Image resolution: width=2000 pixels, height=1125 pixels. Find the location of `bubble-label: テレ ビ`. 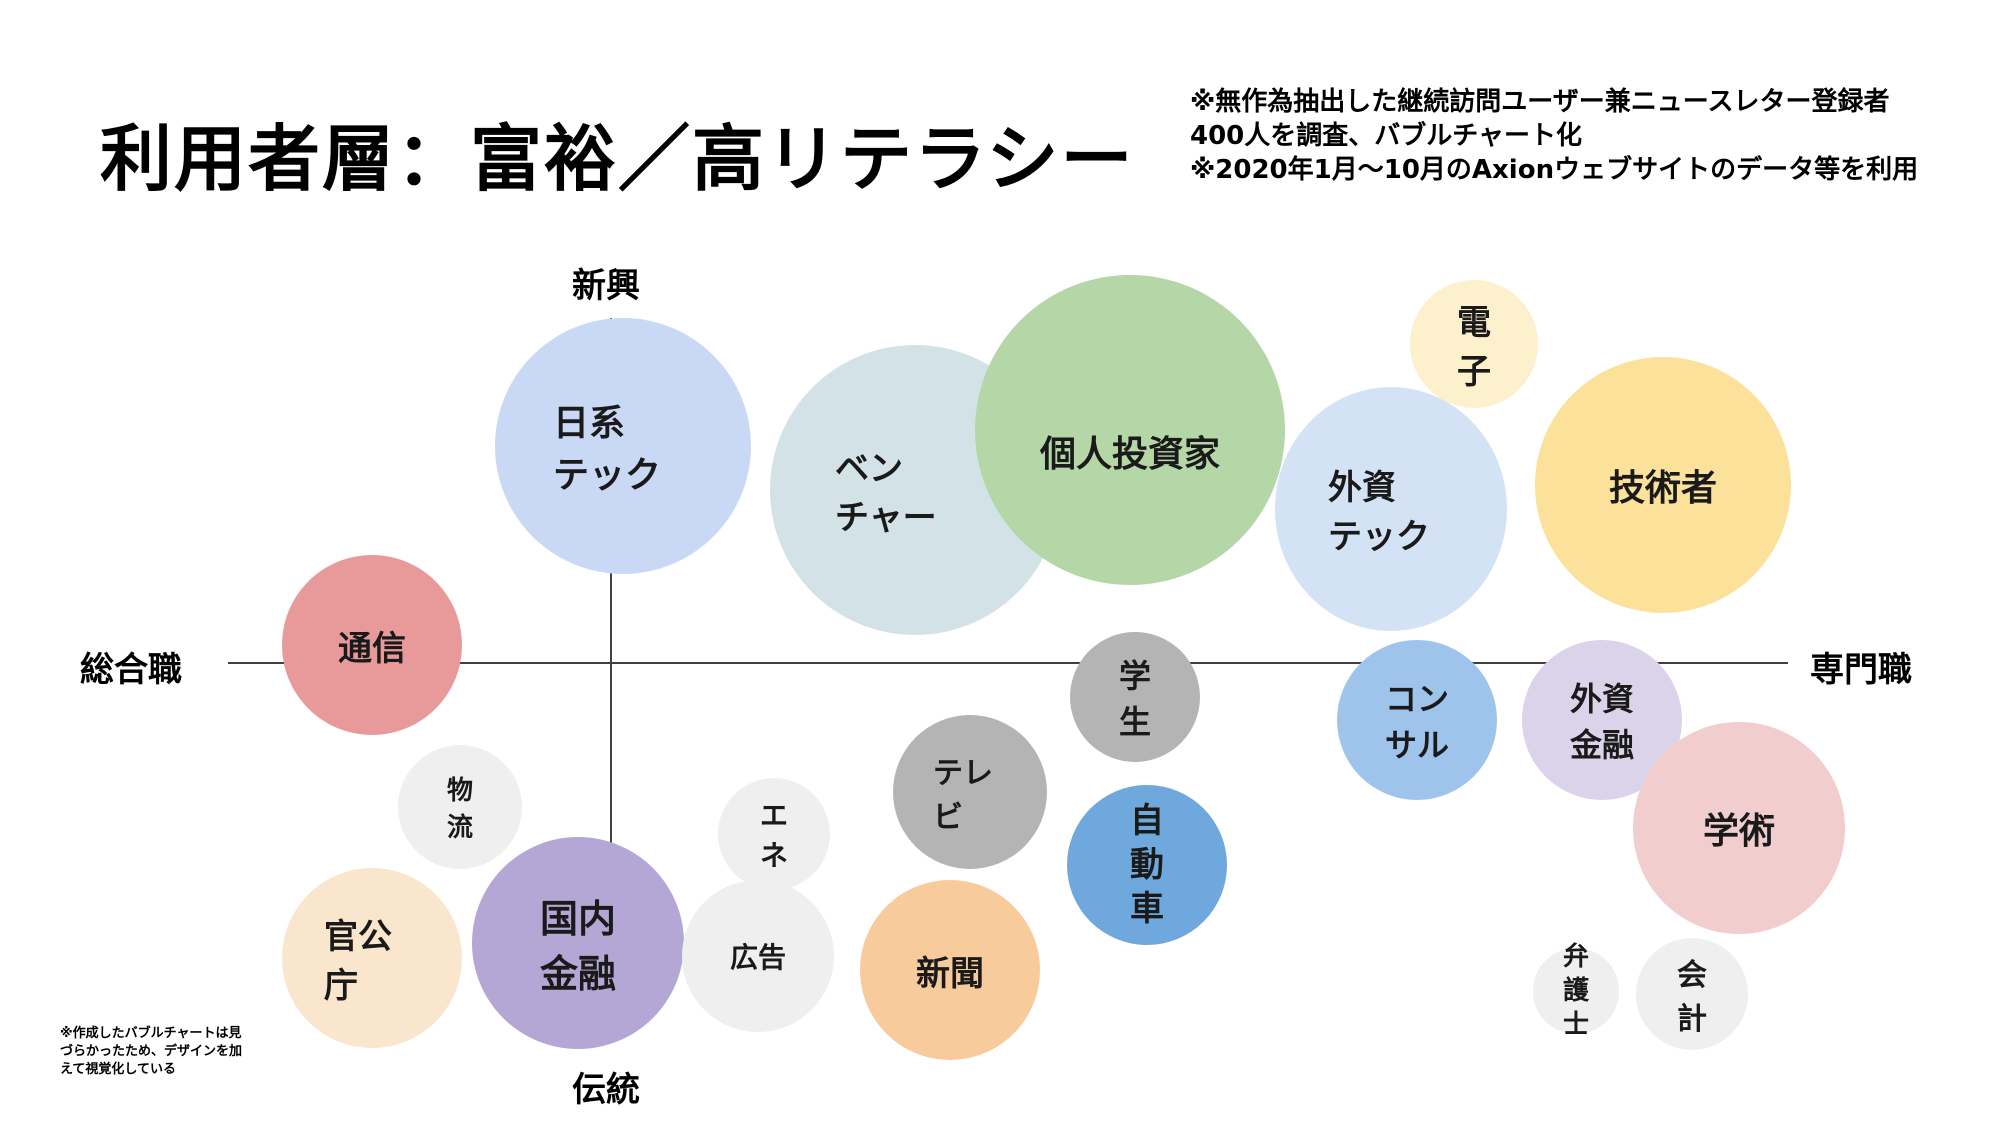

bubble-label: テレ ビ is located at coordinates (963, 795).